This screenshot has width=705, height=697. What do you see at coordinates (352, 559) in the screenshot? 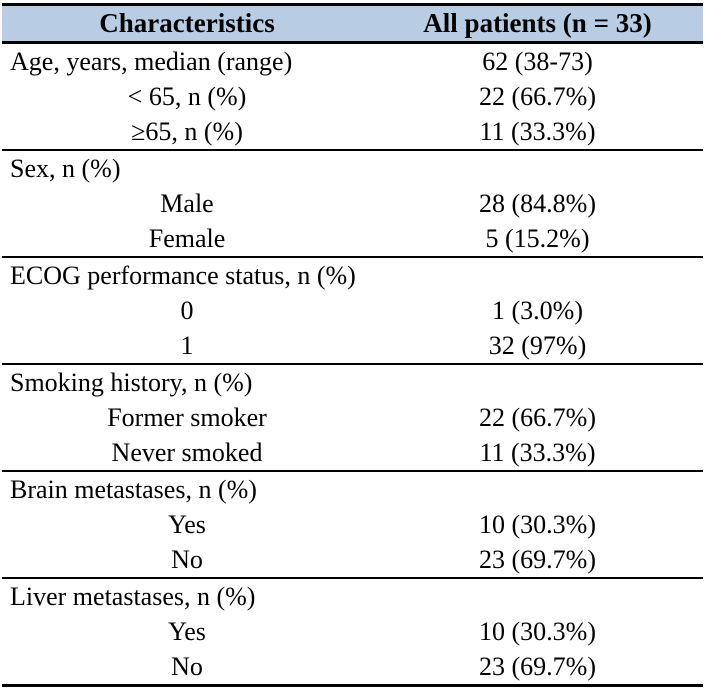
I see `table-row-brain-no: No 23 (69.7%)` at bounding box center [352, 559].